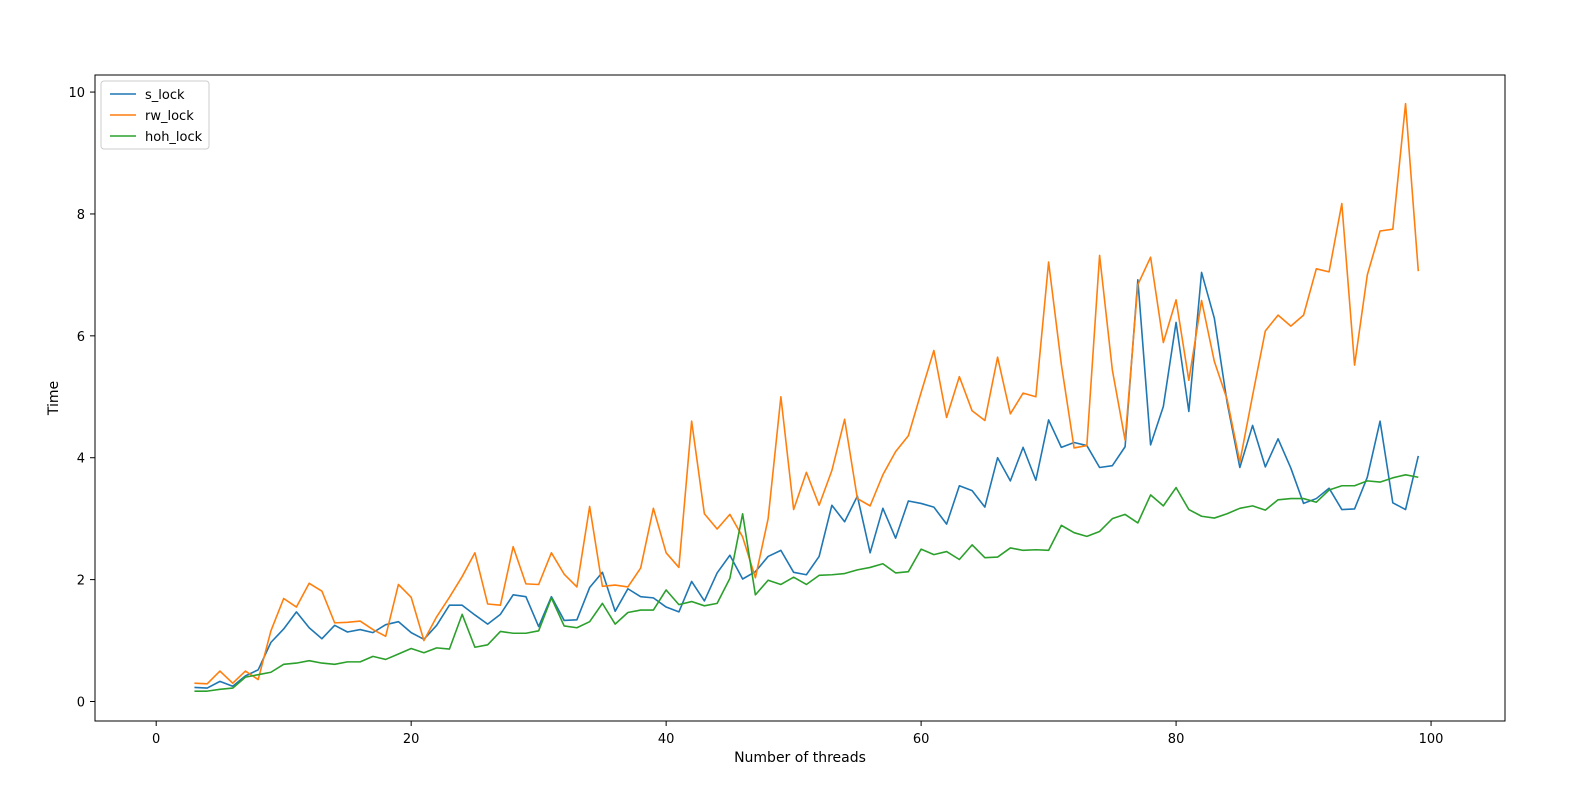  Describe the element at coordinates (81, 702) in the screenshot. I see `y-tick-label: 0` at that location.